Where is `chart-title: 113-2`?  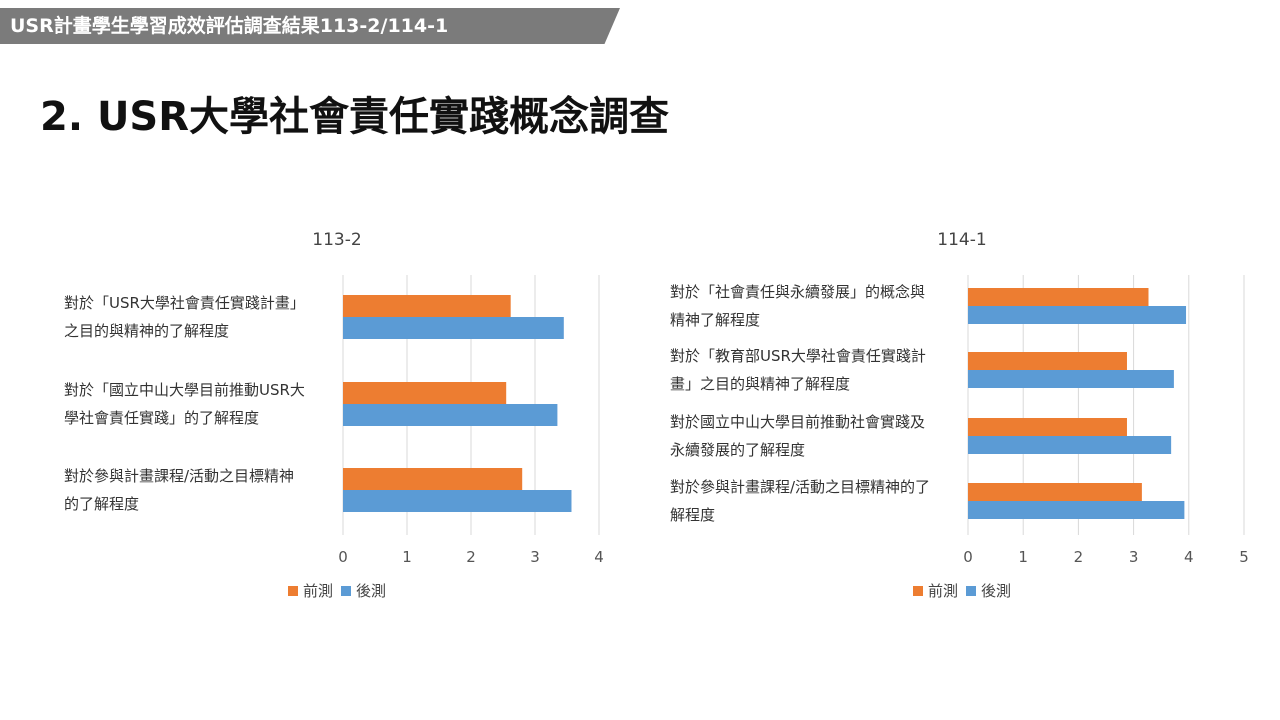 chart-title: 113-2 is located at coordinates (337, 240).